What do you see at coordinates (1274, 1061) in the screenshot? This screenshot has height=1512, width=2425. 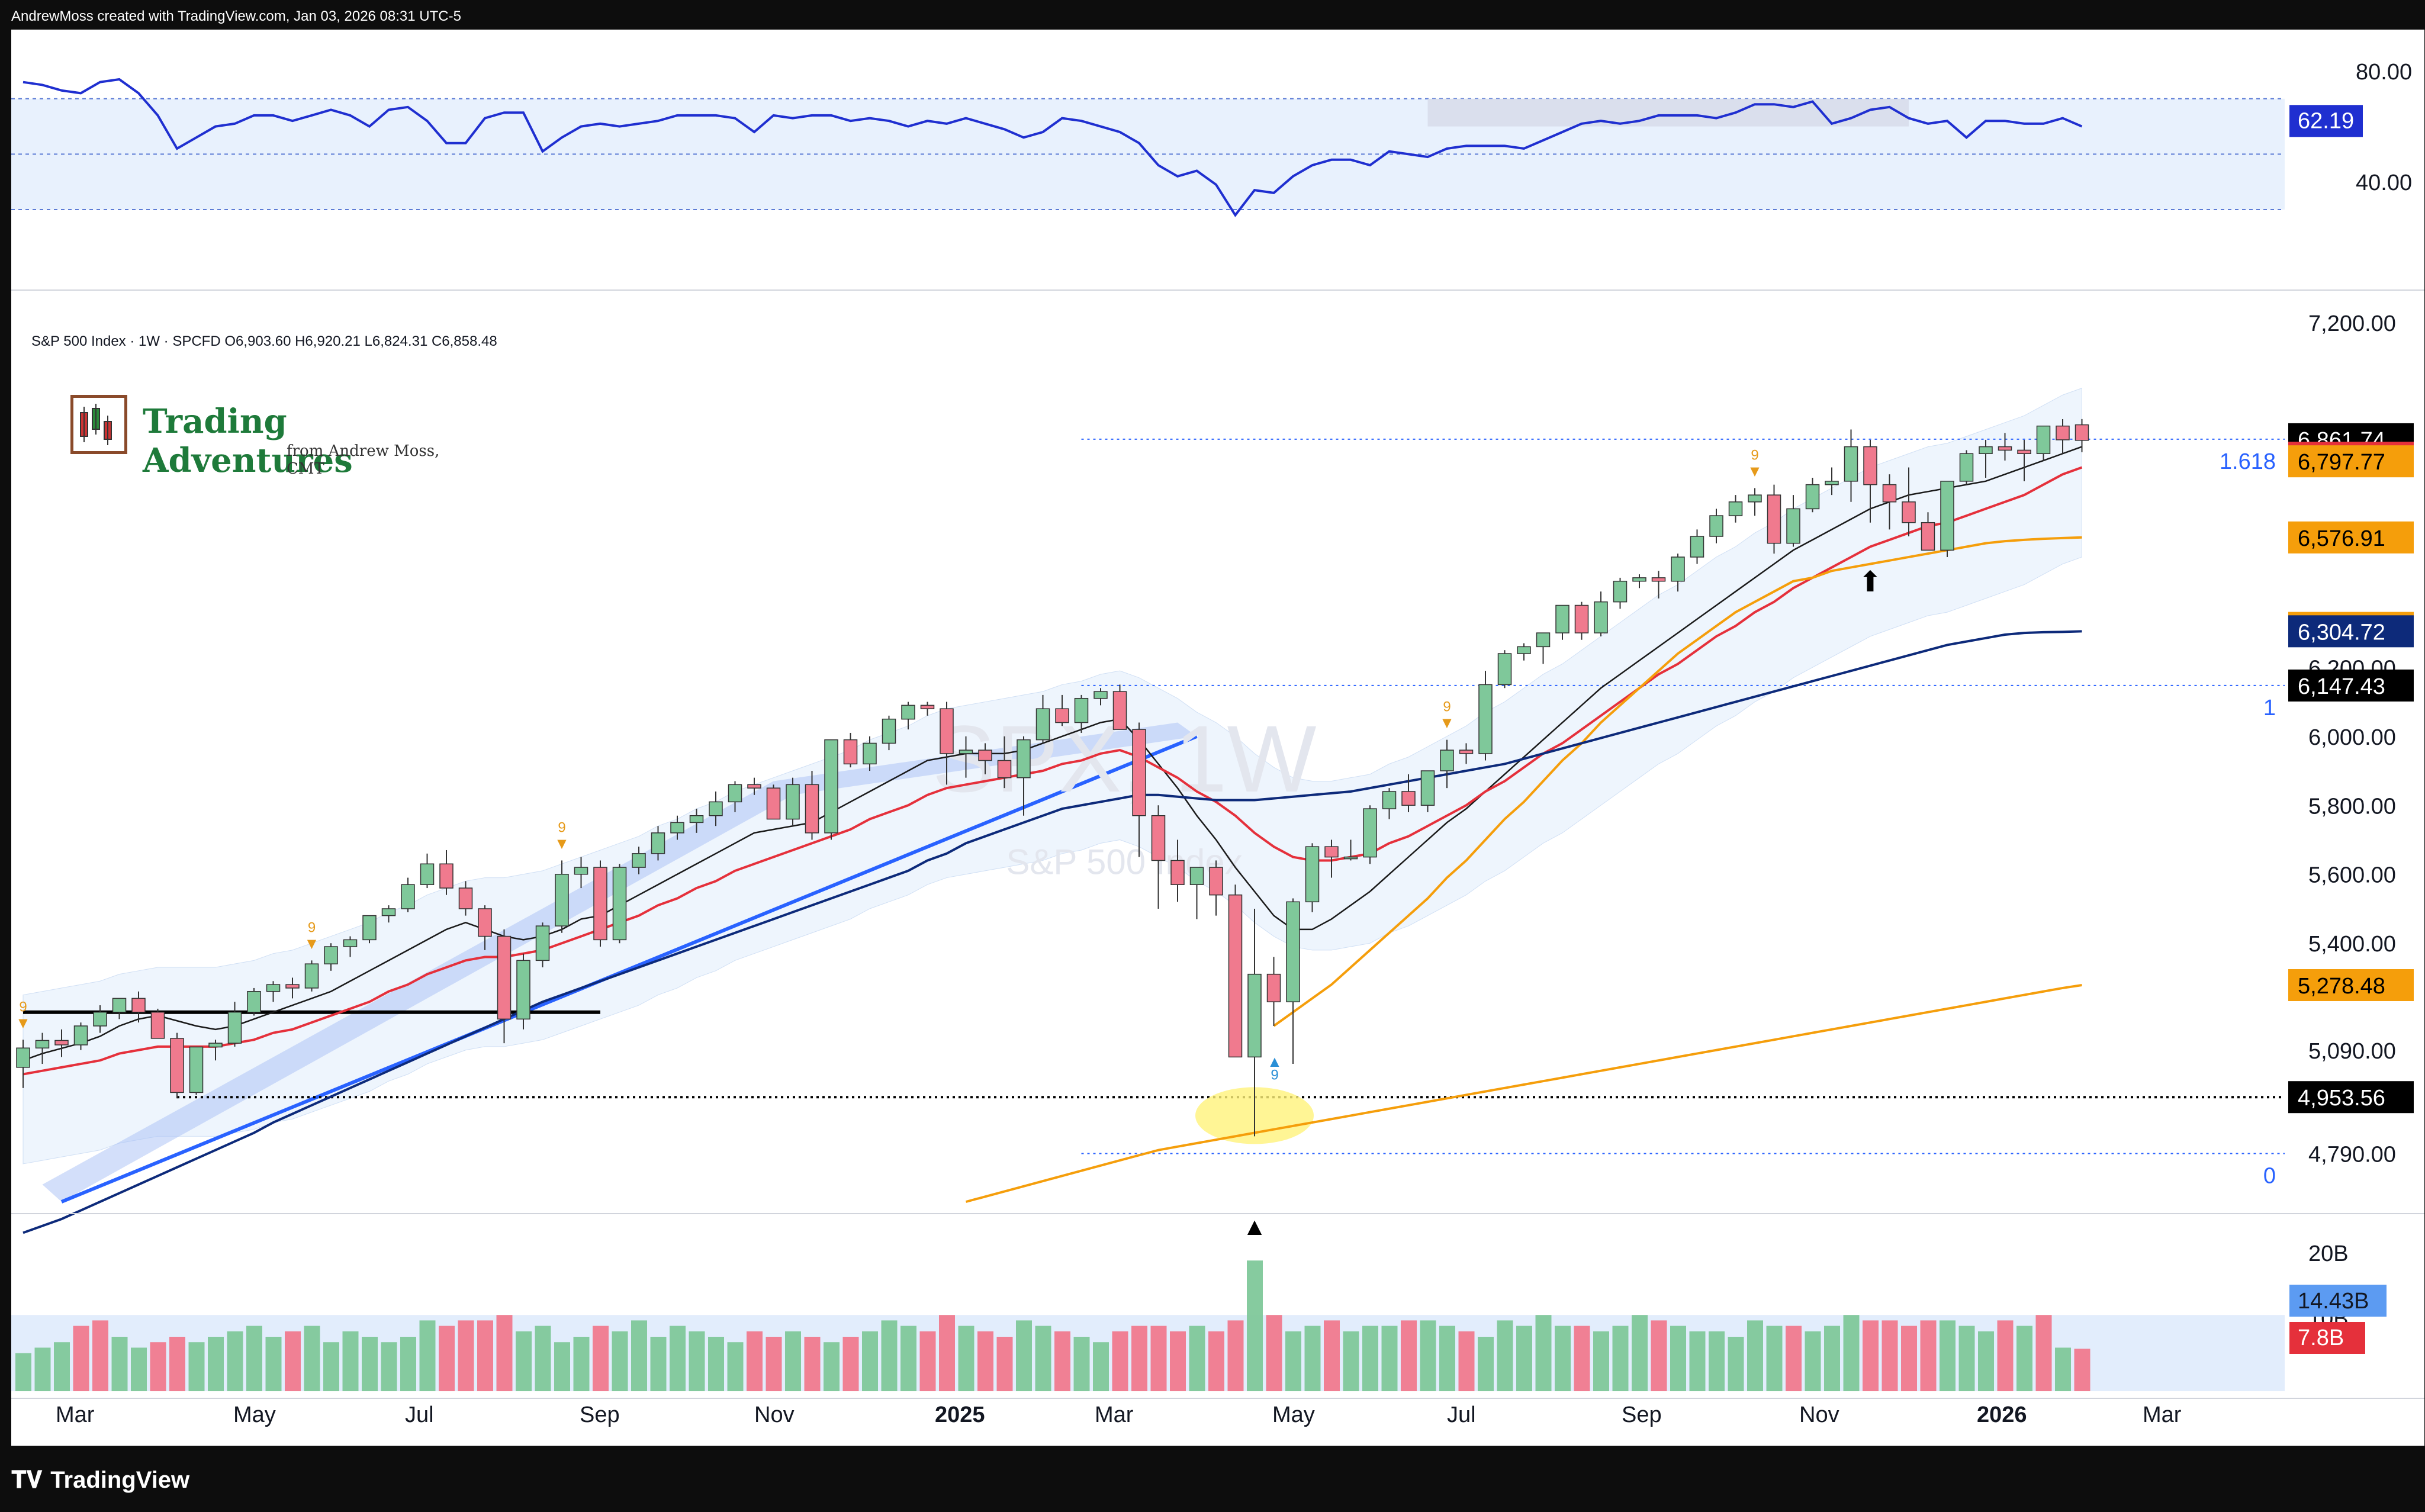 I see `setup-nine-arrow: ▲` at bounding box center [1274, 1061].